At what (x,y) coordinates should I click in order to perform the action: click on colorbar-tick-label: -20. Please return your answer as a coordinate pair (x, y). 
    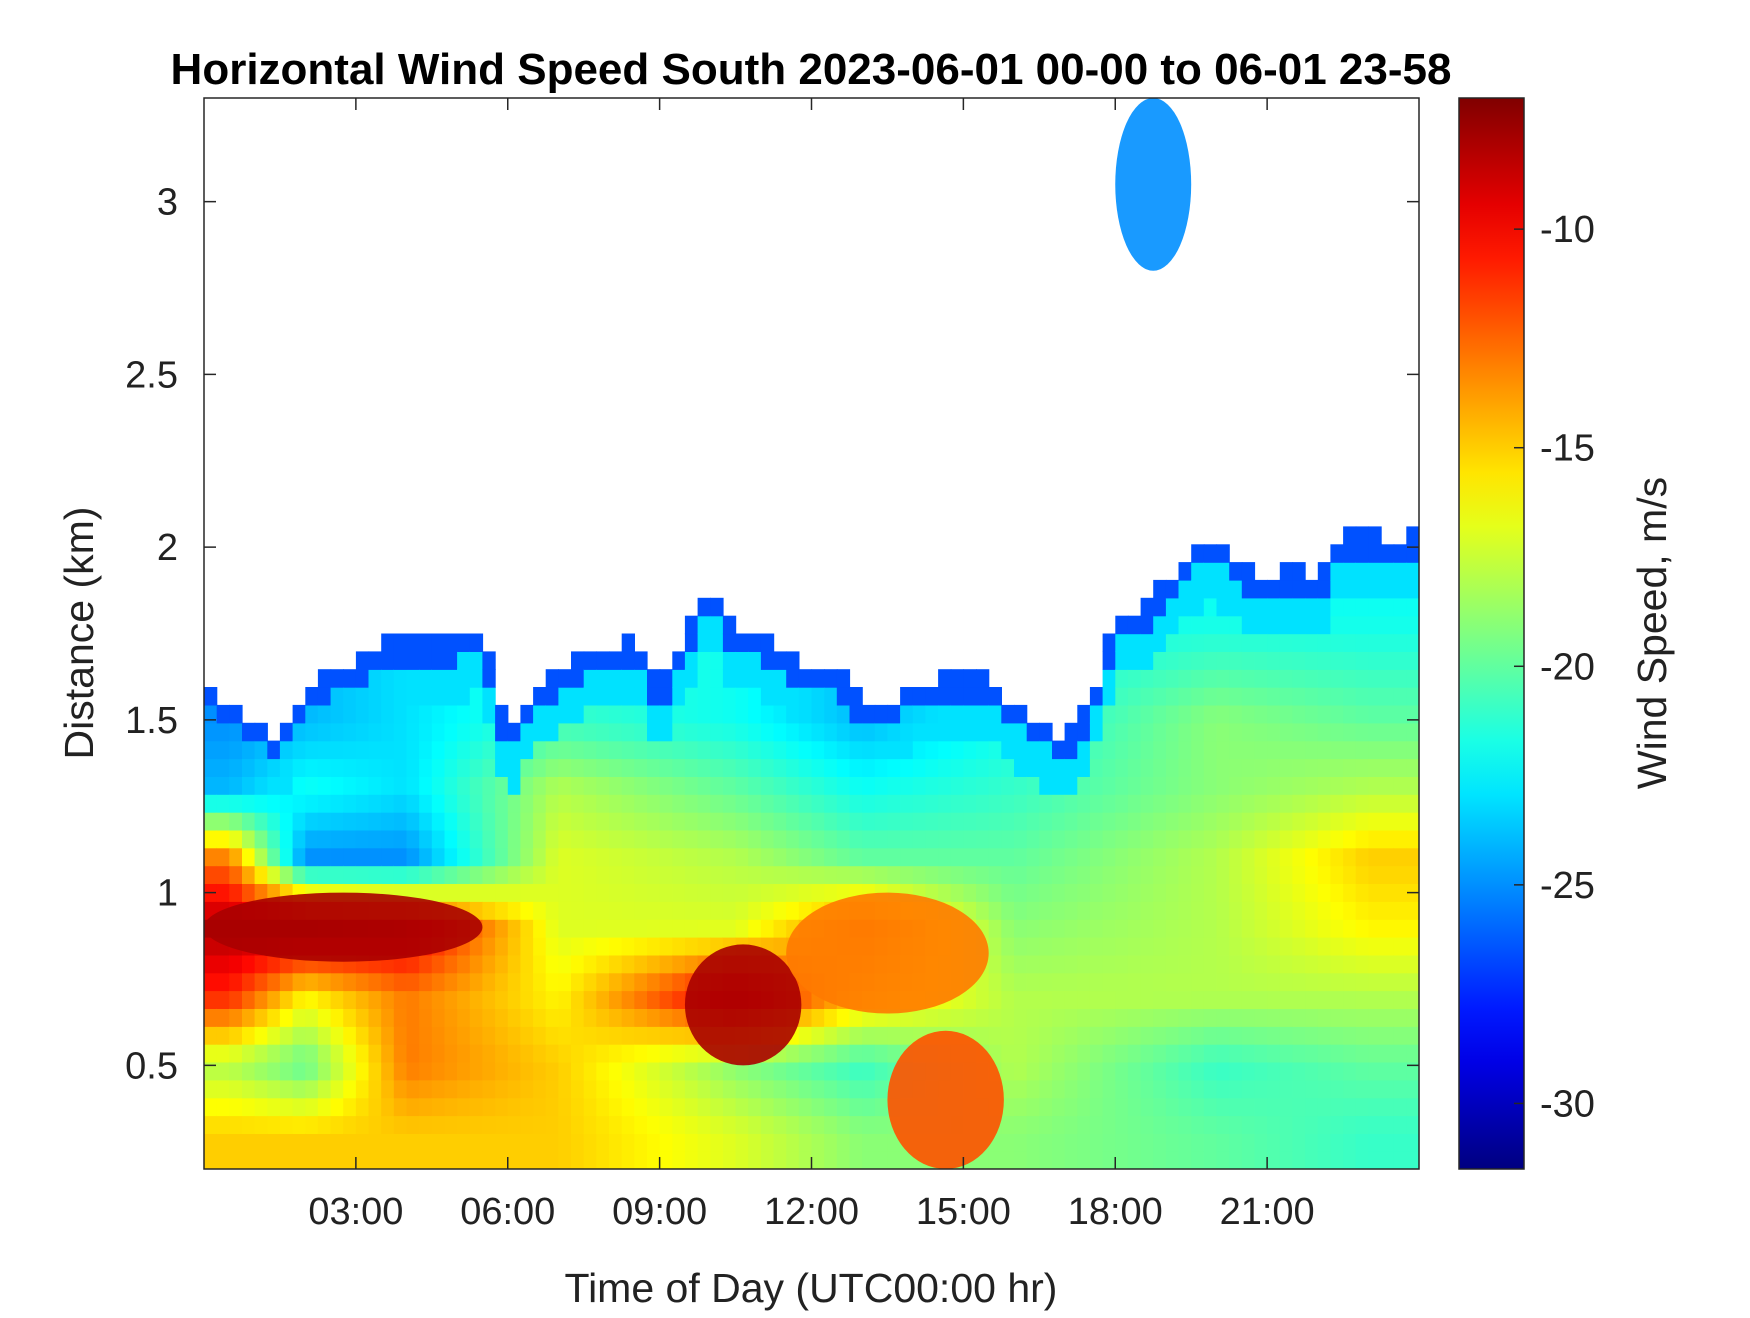
    Looking at the image, I should click on (1567, 667).